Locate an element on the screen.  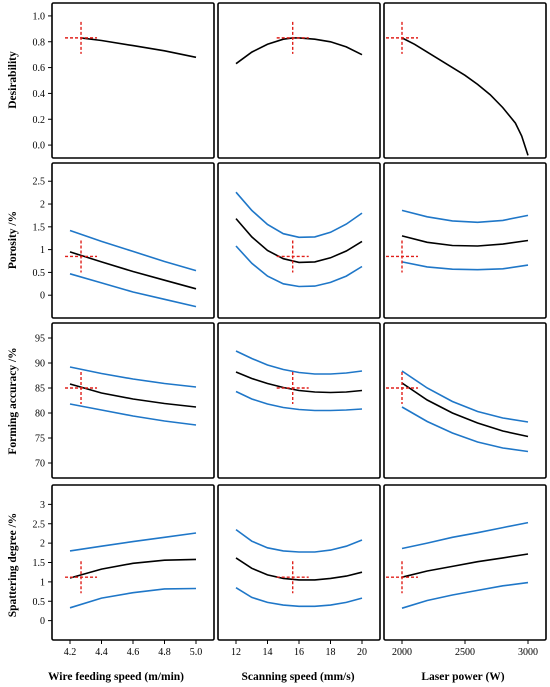
x-tick-label: 4.2 is located at coordinates (70, 652).